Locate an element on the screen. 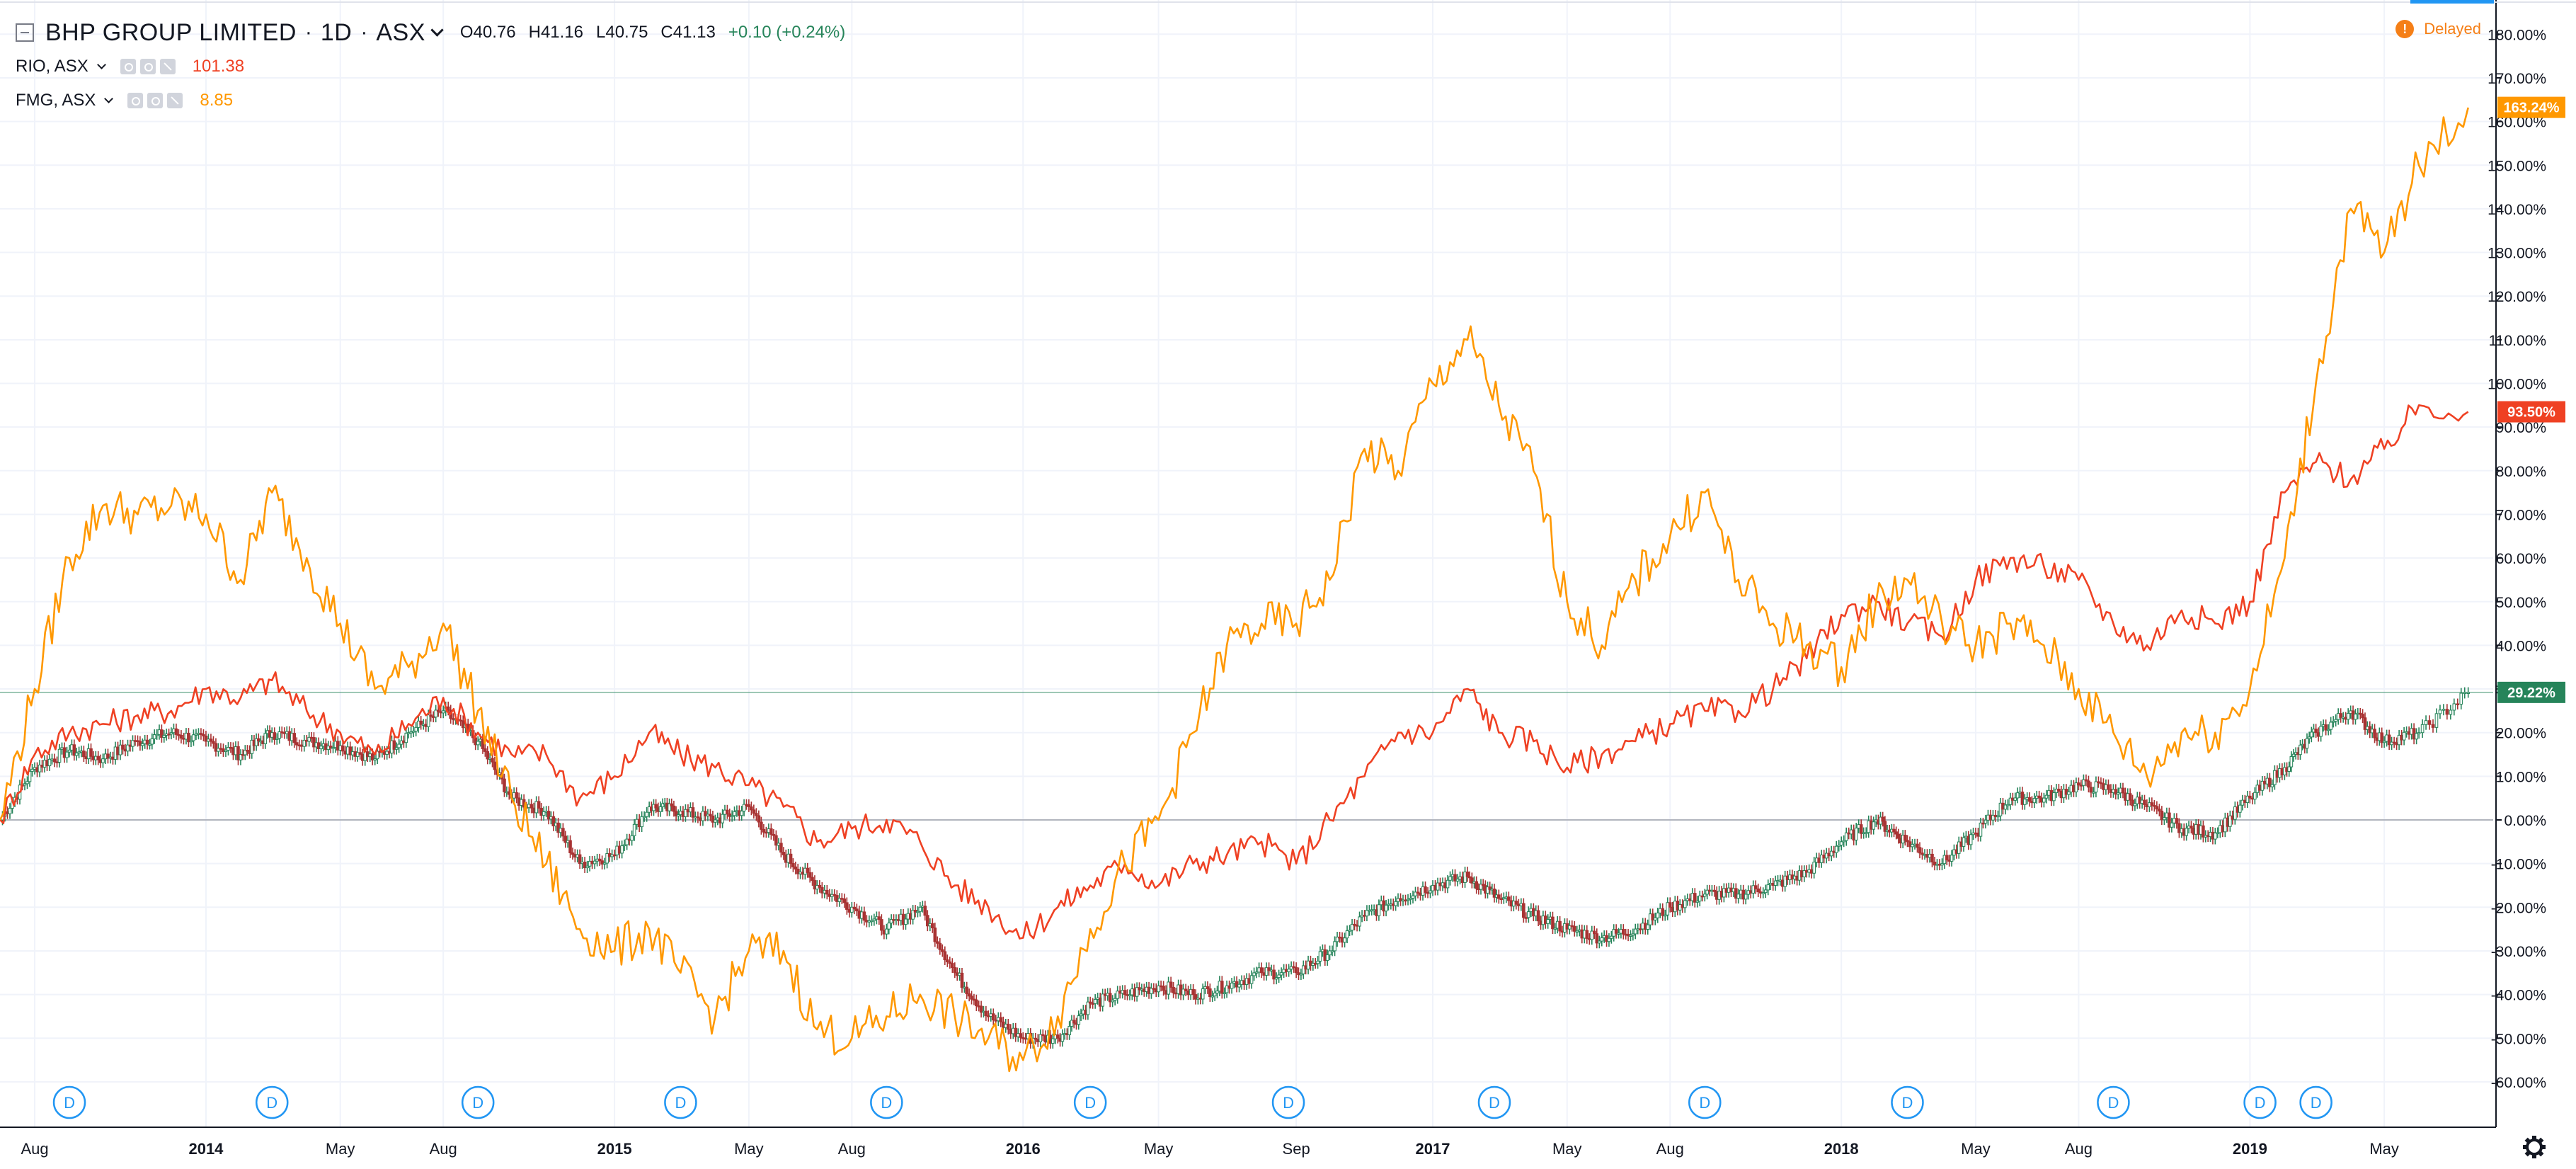 Image resolution: width=2576 pixels, height=1169 pixels. delayed-status: ! Delayed is located at coordinates (2438, 29).